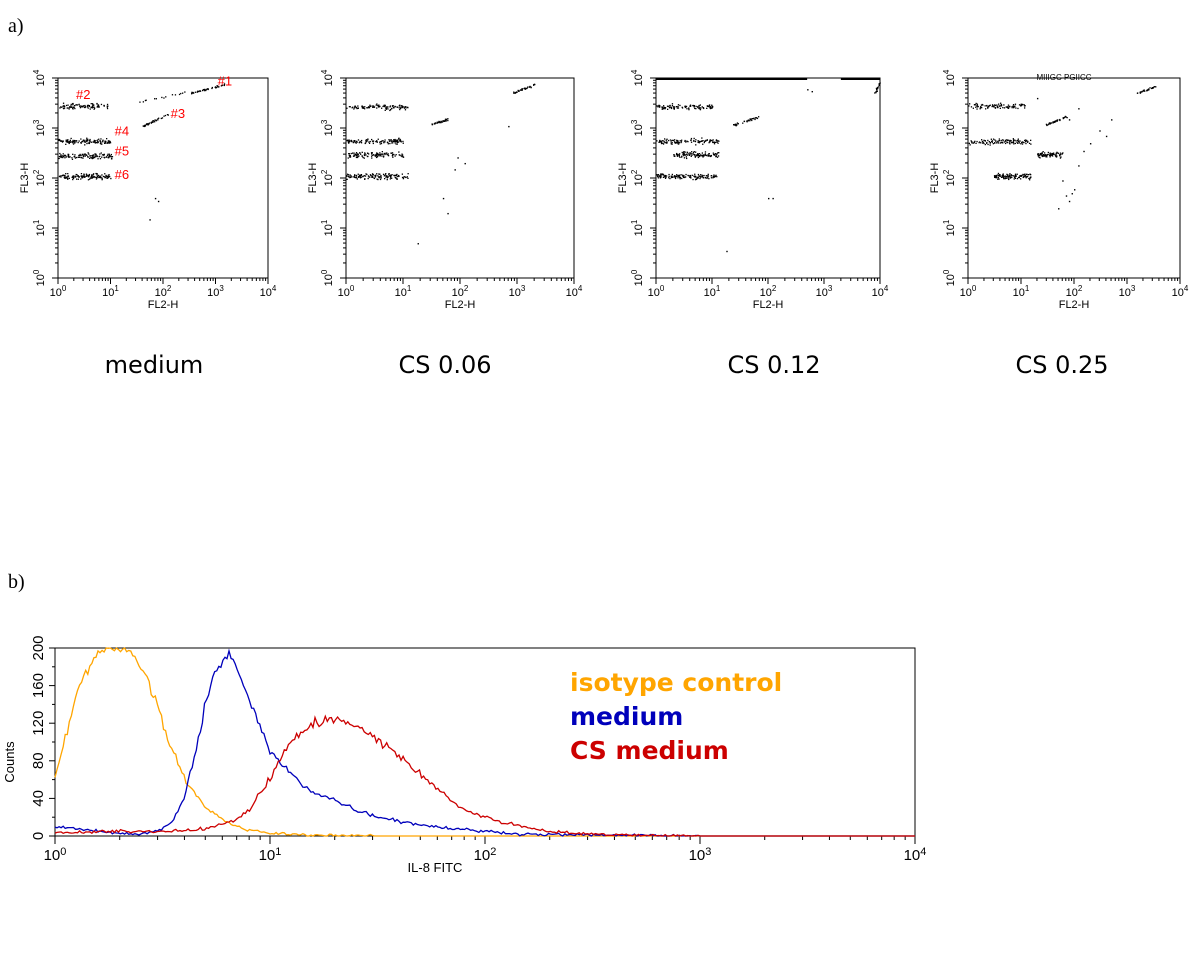  I want to click on gate-label: #2, so click(83, 94).